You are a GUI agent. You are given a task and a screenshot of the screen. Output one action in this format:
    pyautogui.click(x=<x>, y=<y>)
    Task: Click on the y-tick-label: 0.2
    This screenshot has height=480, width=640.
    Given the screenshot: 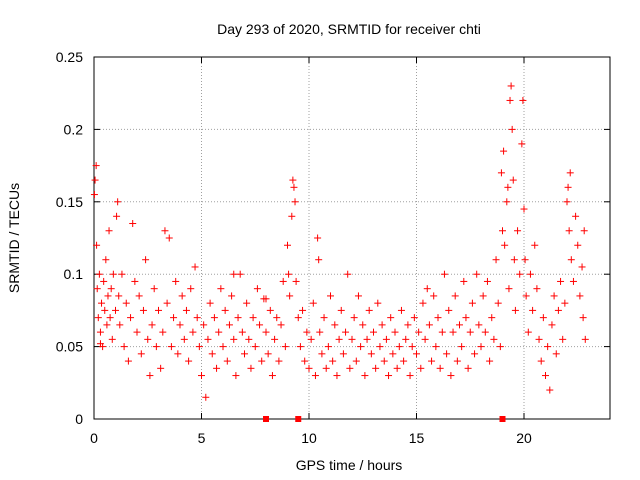 What is the action you would take?
    pyautogui.click(x=74, y=129)
    